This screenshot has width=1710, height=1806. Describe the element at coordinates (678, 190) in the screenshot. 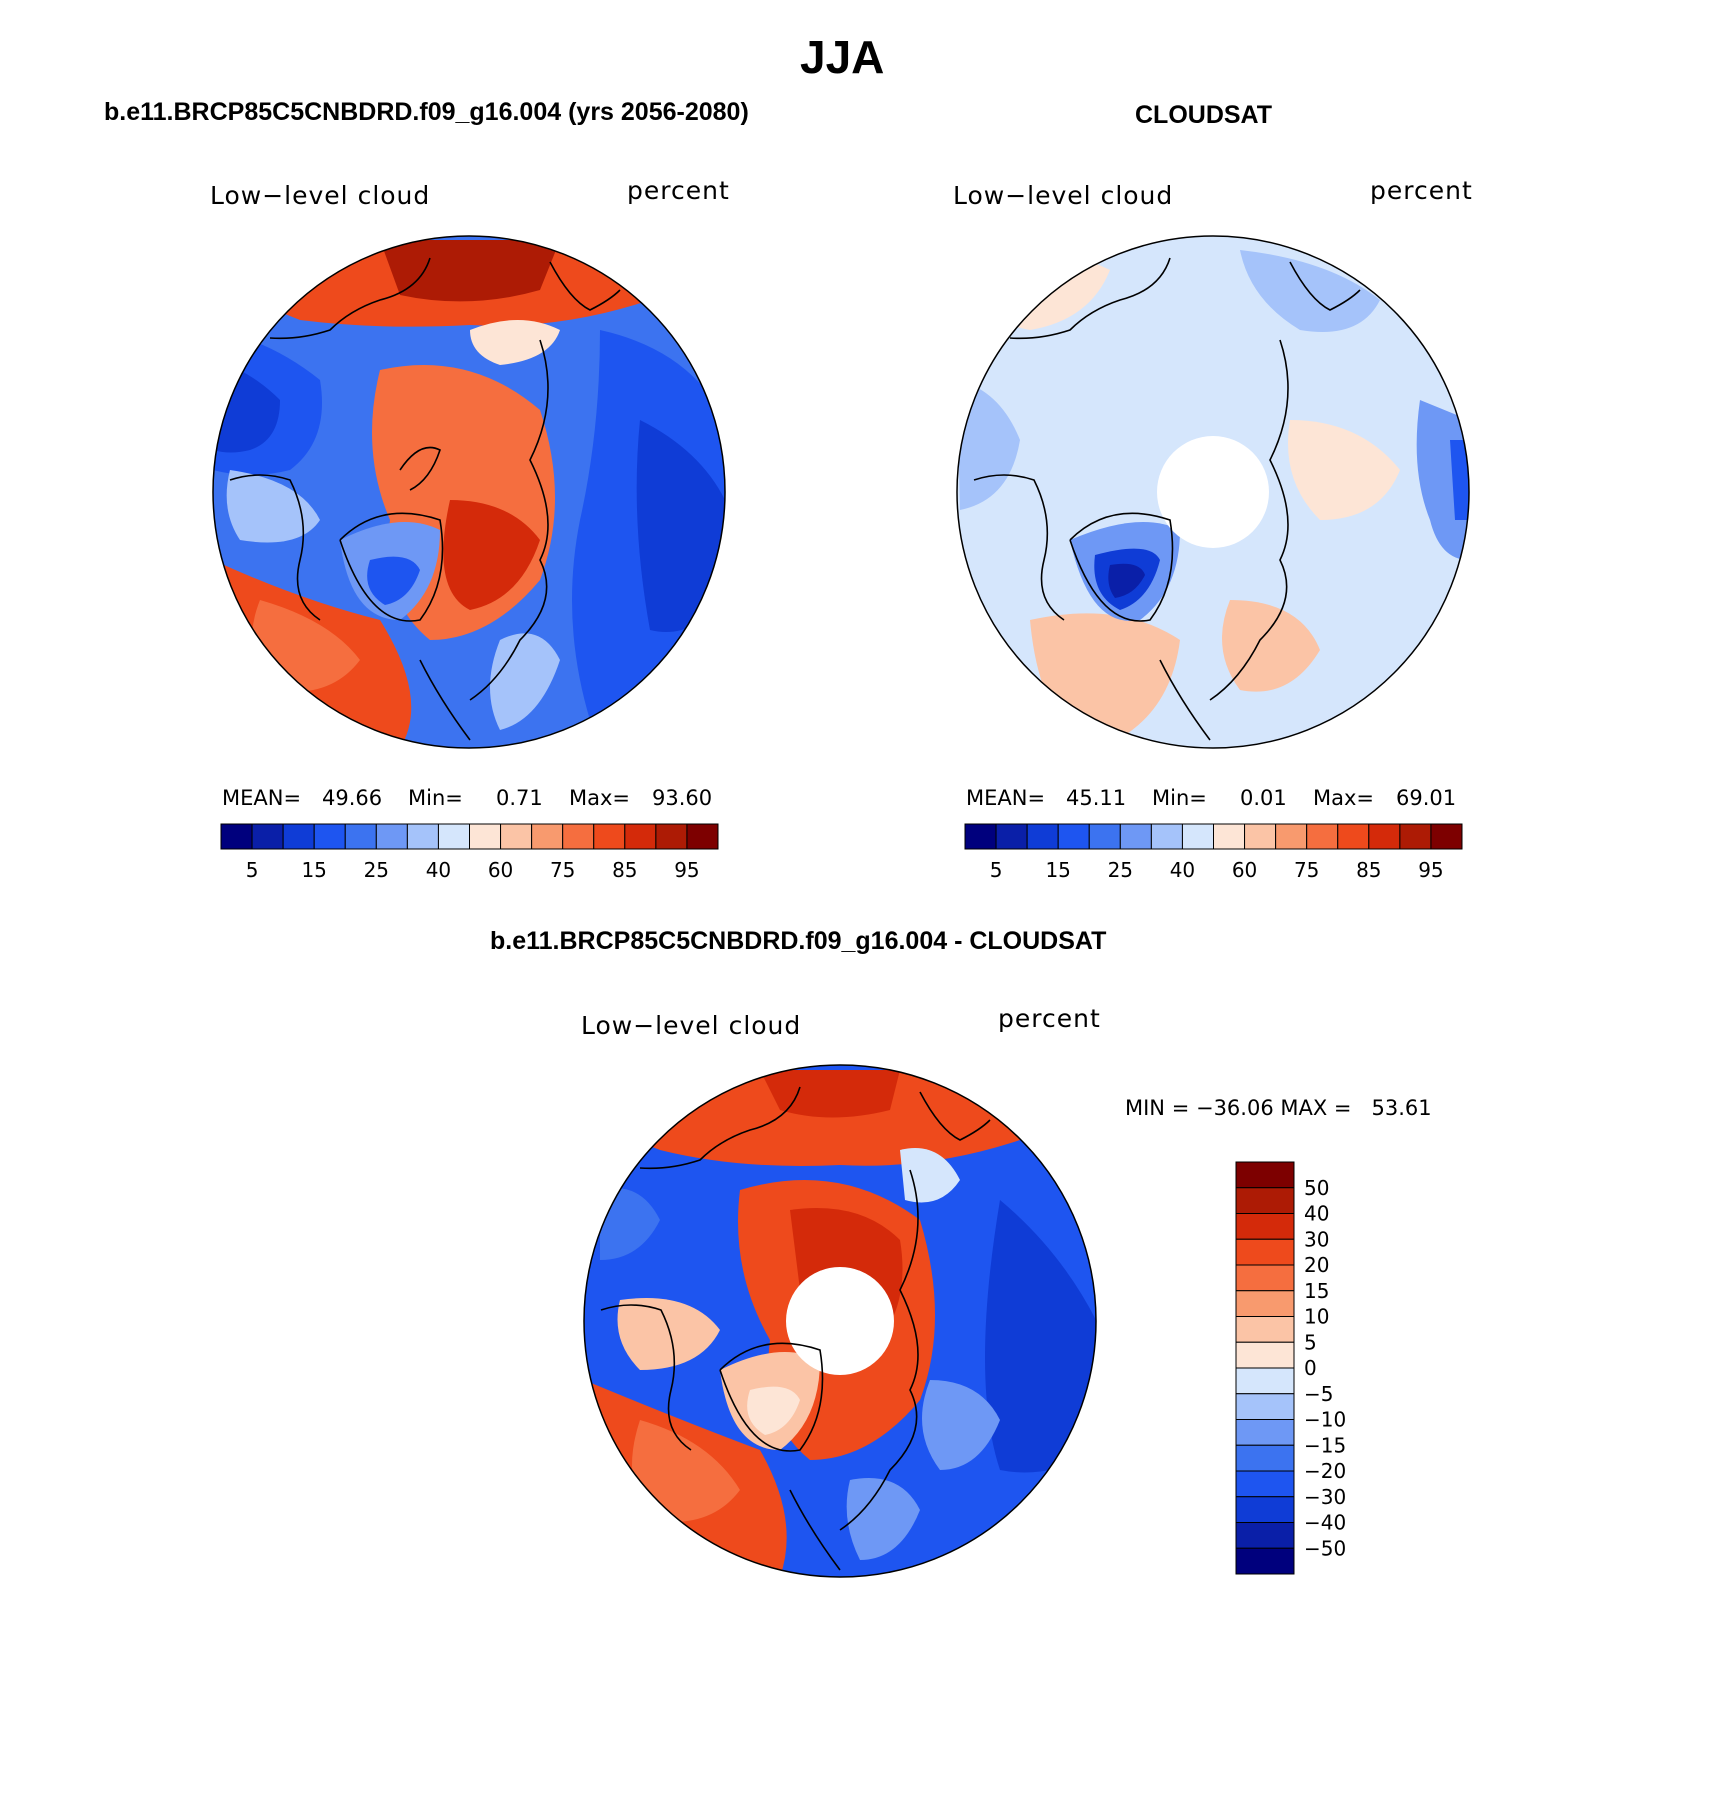

I see `panel1-units-label: percent` at that location.